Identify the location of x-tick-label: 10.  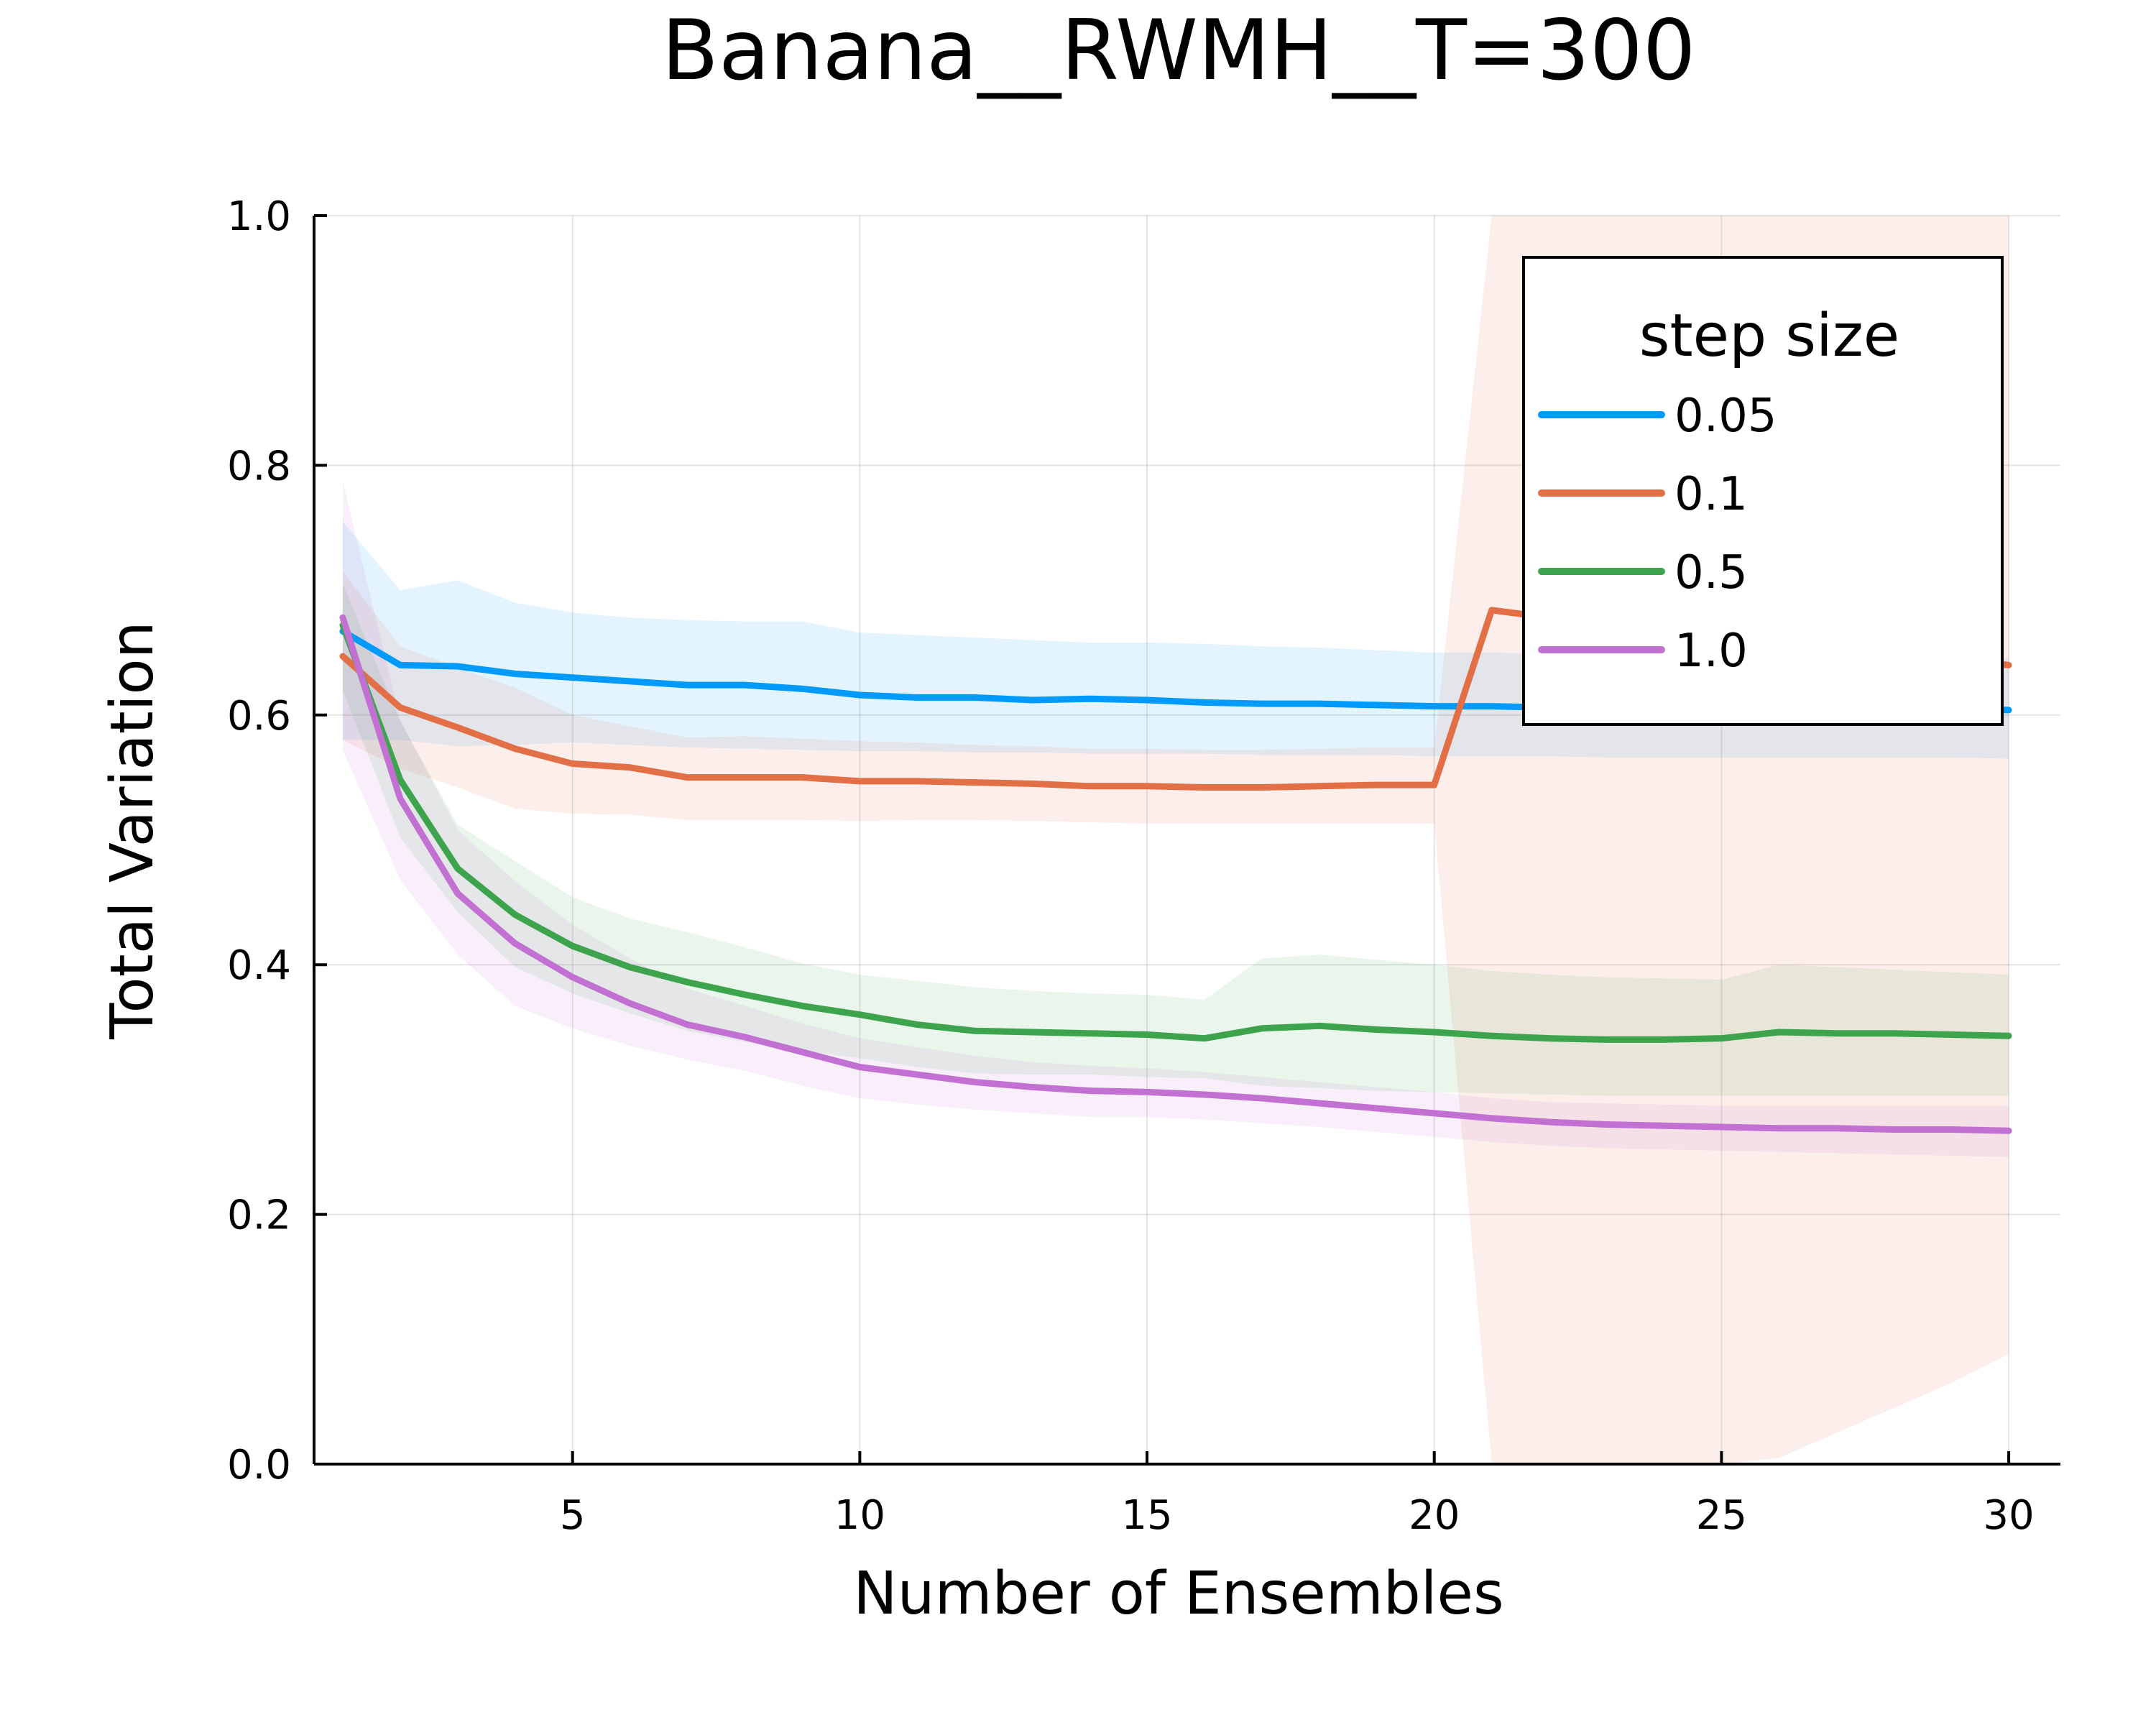
(860, 1515).